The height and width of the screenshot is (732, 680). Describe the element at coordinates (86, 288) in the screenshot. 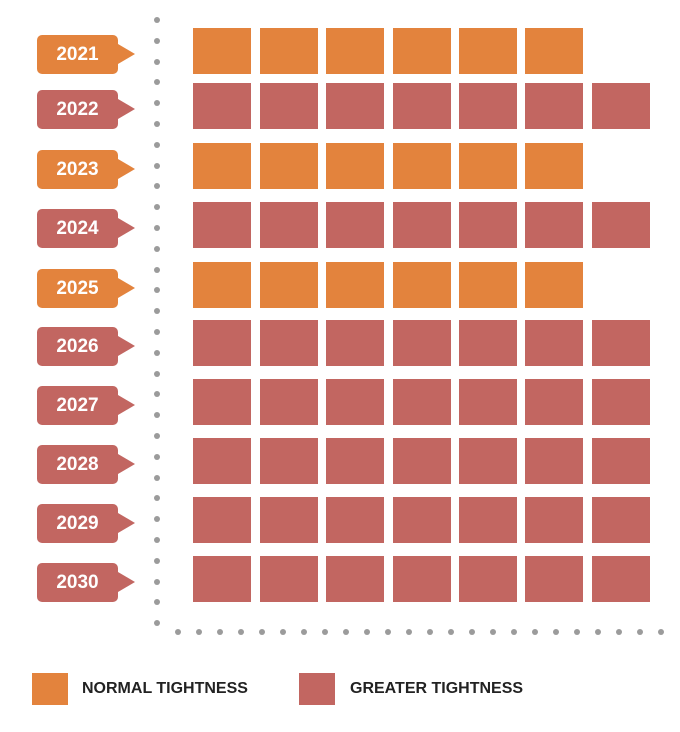

I see `year-label-2025: 2025` at that location.